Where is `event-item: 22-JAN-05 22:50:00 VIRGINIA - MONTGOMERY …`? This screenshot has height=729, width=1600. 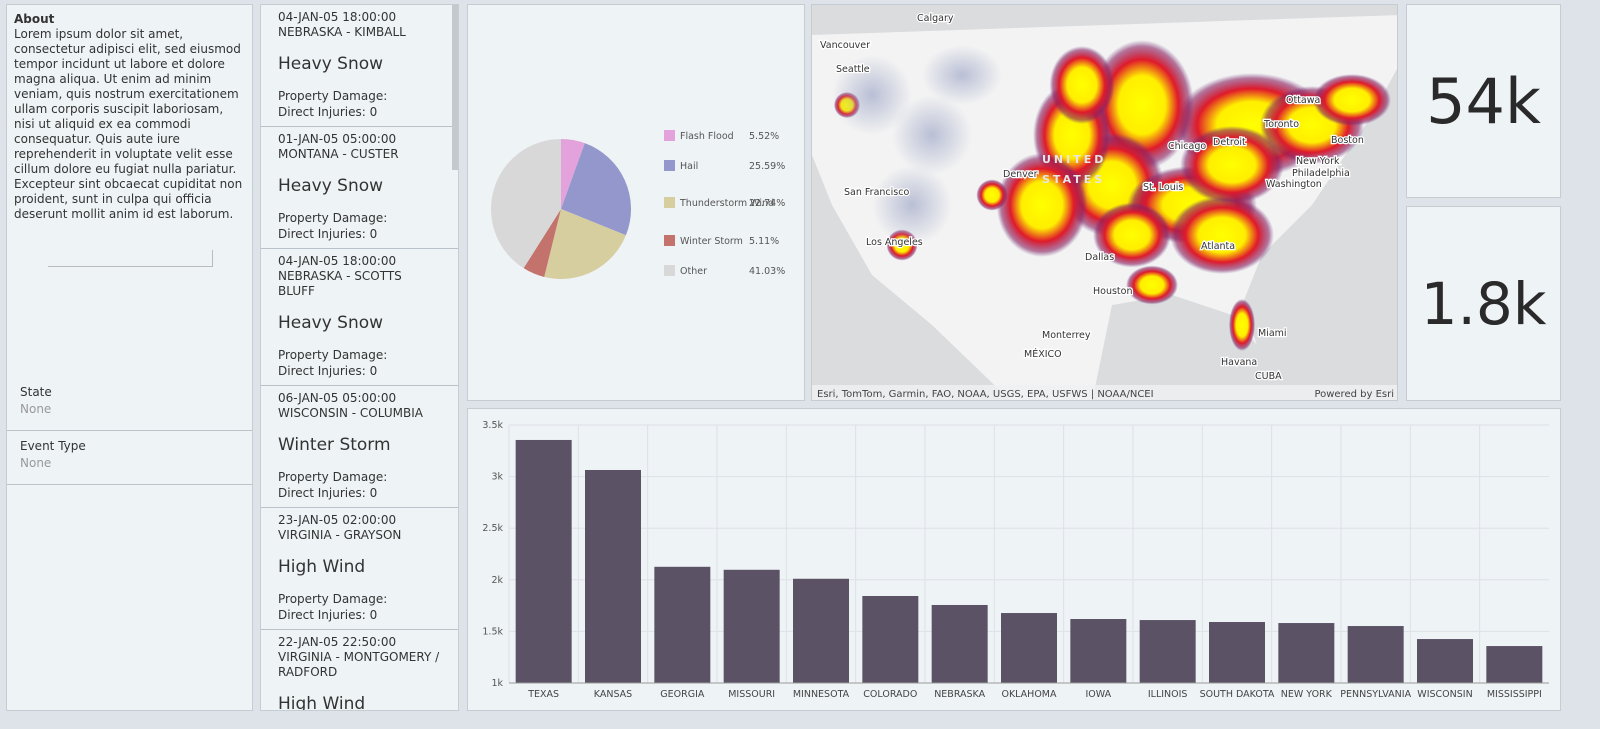
event-item: 22-JAN-05 22:50:00 VIRGINIA - MONTGOMERY … is located at coordinates (359, 670).